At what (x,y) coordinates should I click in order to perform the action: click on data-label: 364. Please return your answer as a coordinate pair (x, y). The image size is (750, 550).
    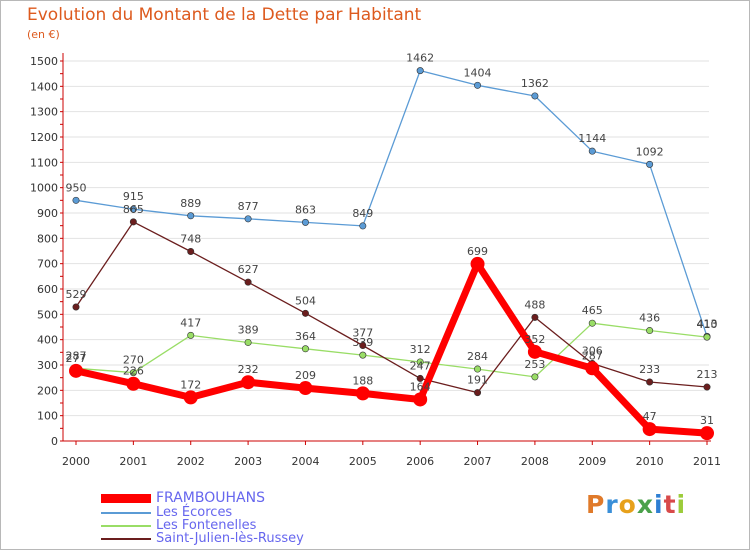
    Looking at the image, I should click on (305, 336).